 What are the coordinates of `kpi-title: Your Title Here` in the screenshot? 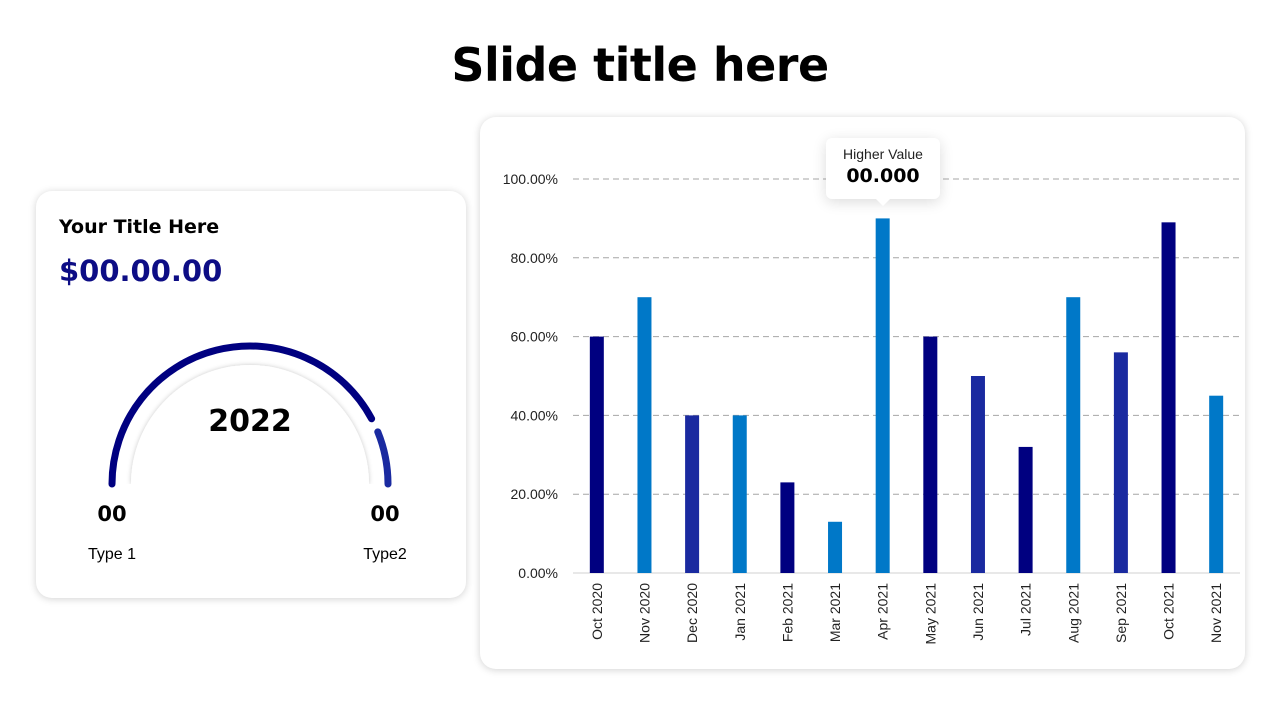 It's located at (139, 227).